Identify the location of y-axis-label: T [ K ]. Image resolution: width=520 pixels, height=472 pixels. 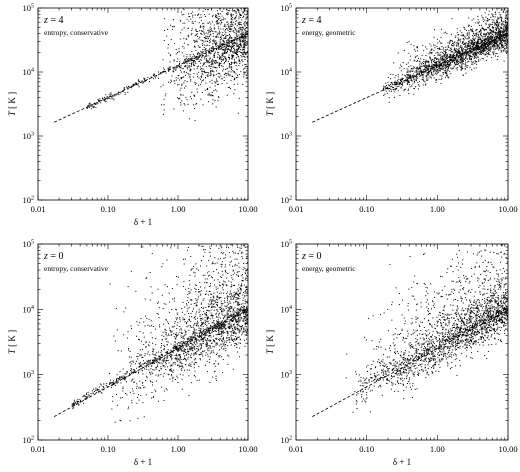
(12, 104).